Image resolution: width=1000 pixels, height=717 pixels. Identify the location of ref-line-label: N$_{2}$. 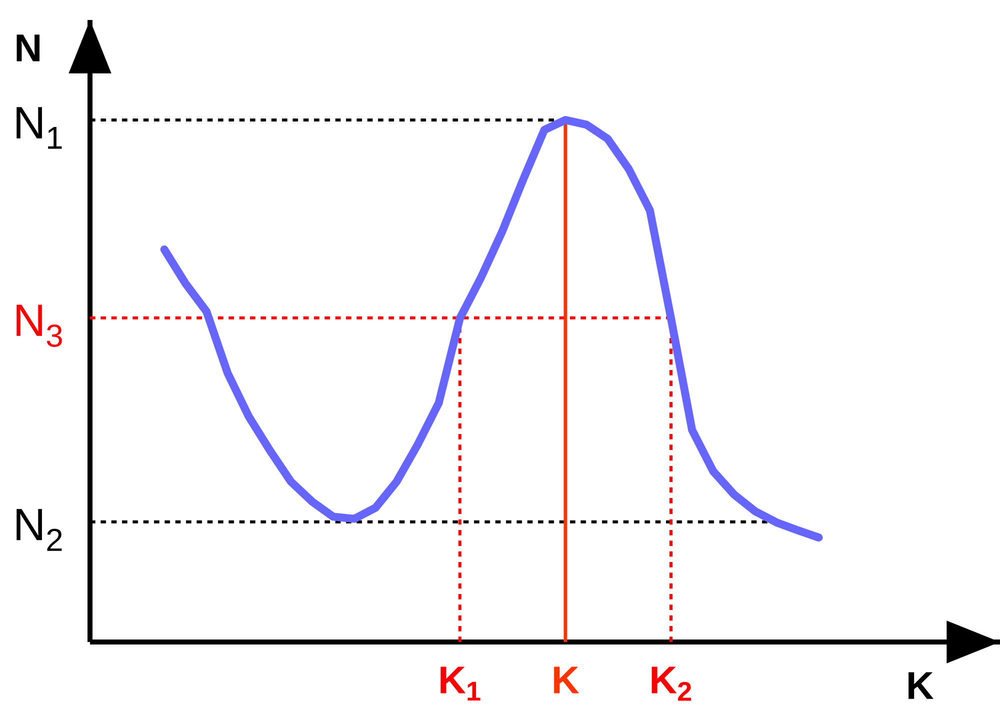
(39, 529).